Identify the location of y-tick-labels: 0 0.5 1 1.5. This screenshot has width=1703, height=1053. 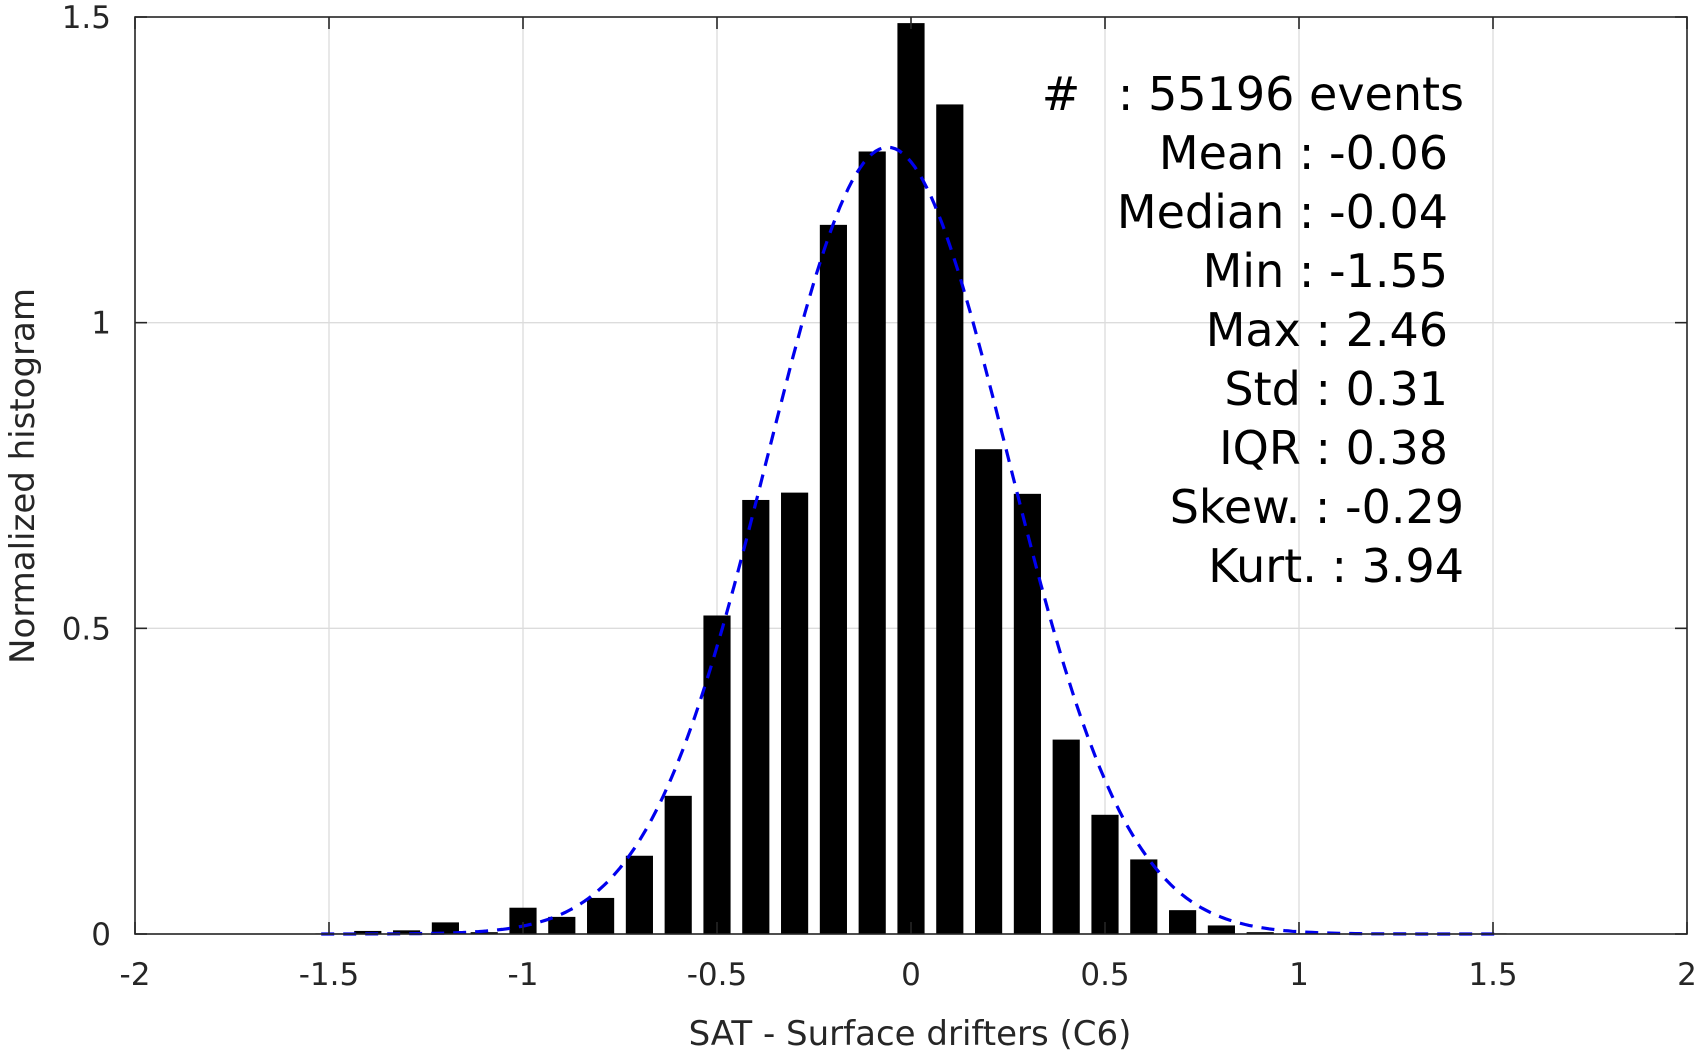
(86, 476).